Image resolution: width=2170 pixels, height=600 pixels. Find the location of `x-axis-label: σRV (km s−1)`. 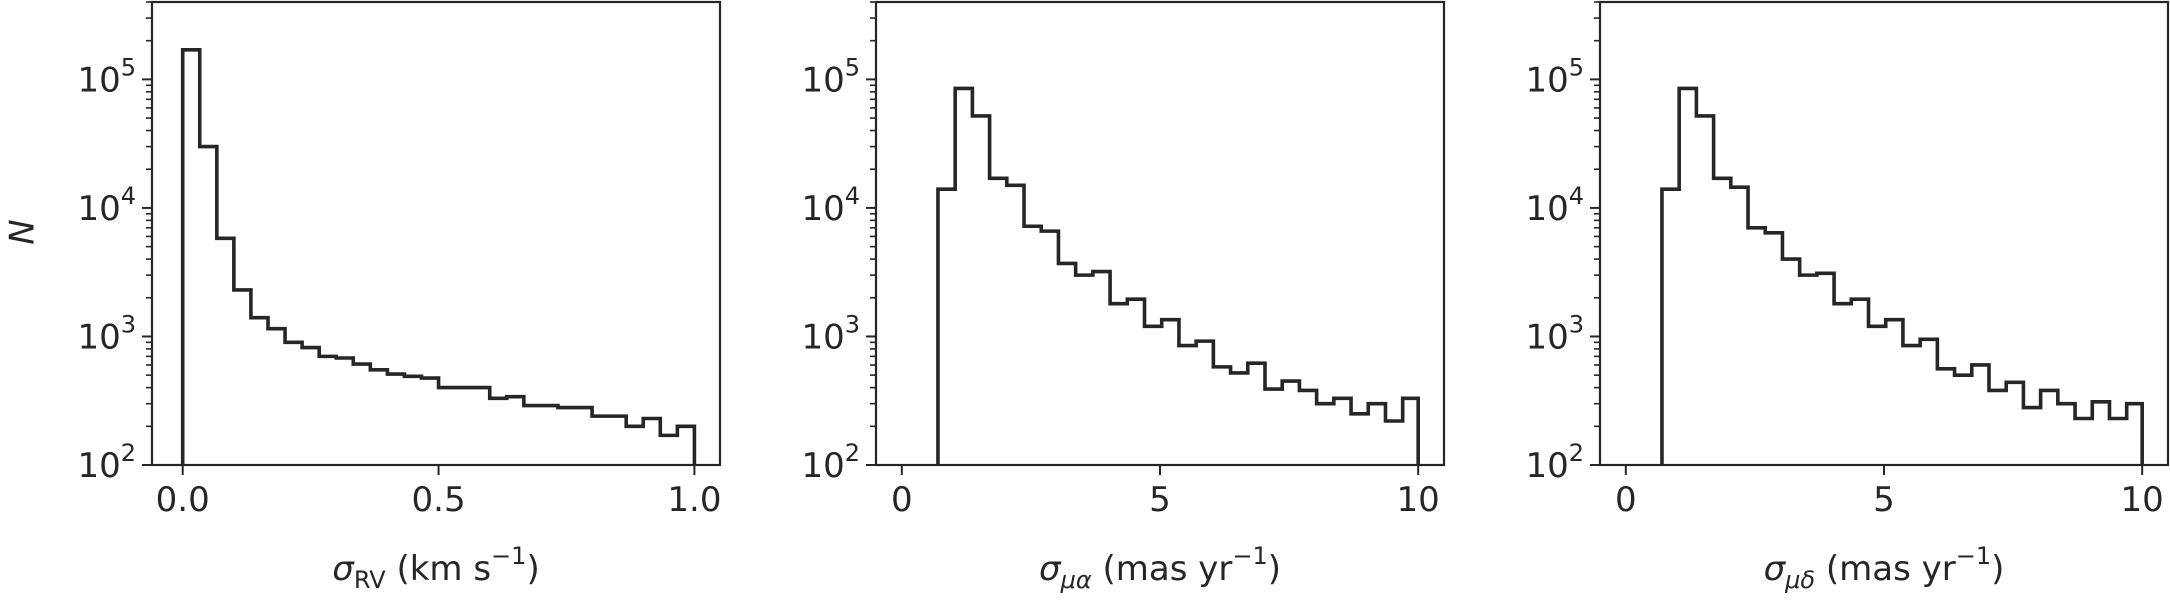

x-axis-label: σRV (km s−1) is located at coordinates (435, 568).